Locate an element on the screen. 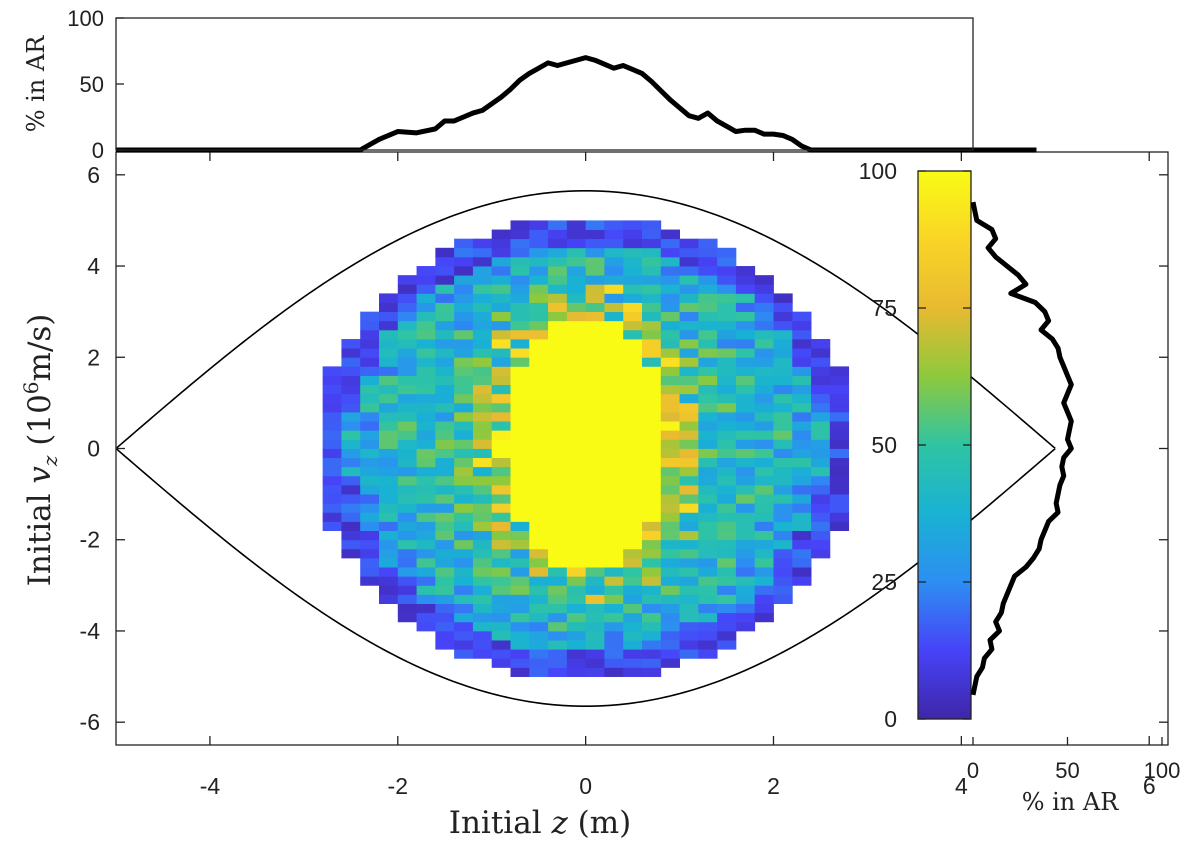  y-tick-label: 6 is located at coordinates (93, 175).